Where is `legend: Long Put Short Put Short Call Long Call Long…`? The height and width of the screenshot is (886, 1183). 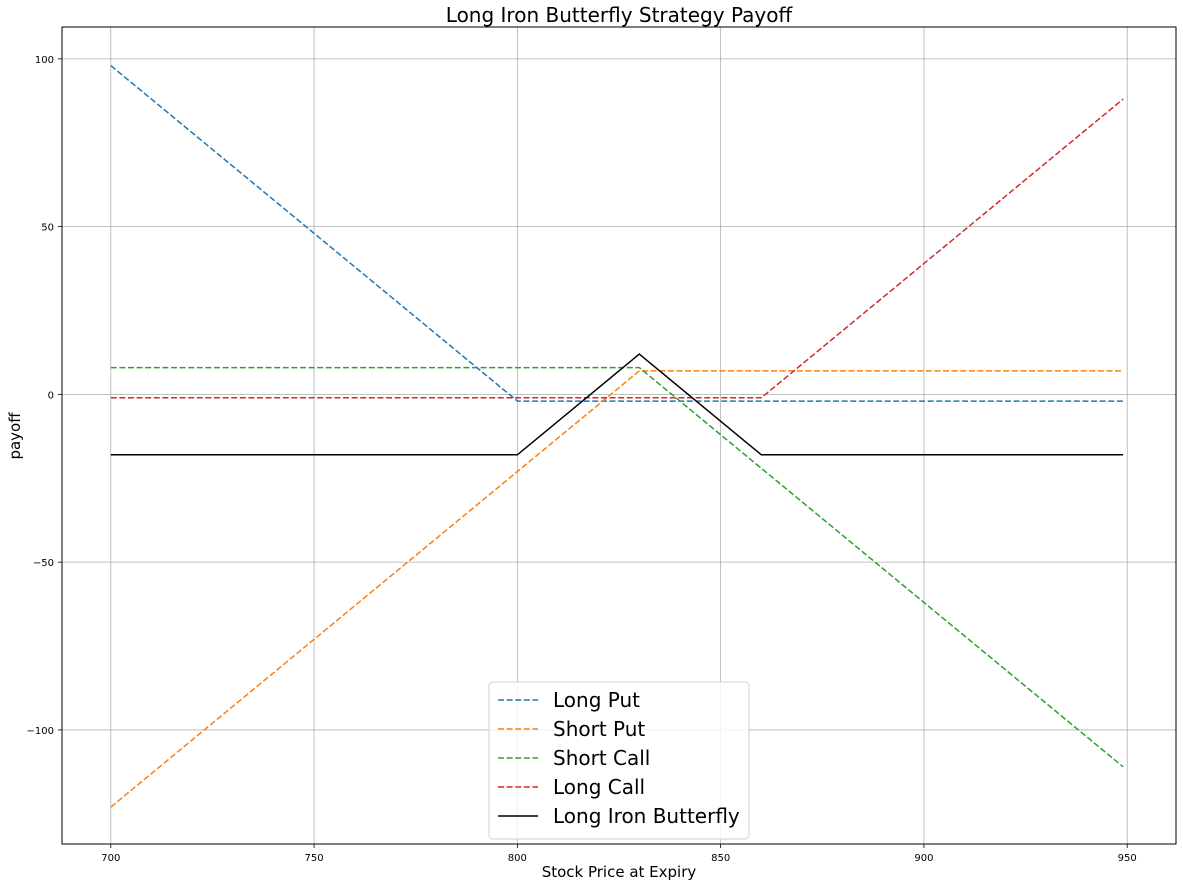
legend: Long Put Short Put Short Call Long Call Long… is located at coordinates (619, 760).